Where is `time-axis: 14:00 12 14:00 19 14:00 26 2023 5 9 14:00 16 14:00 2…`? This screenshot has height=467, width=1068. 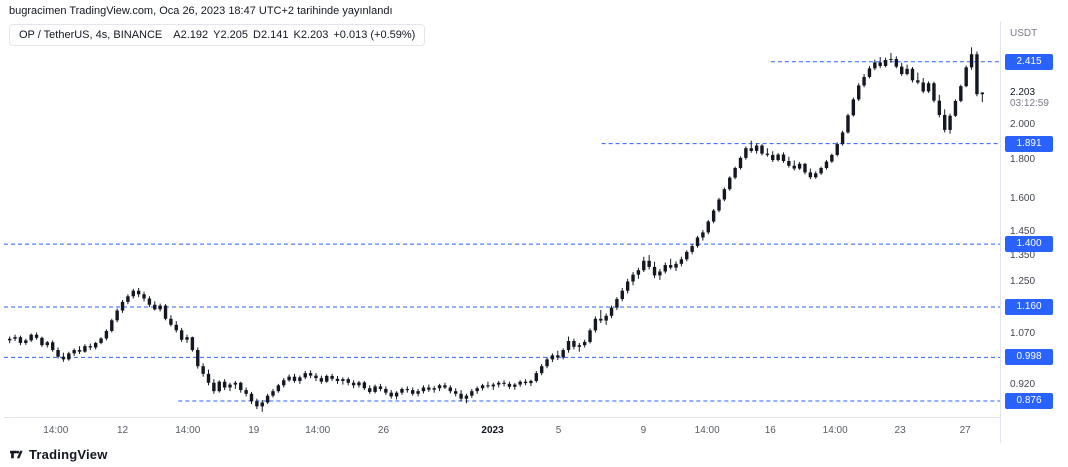 time-axis: 14:00 12 14:00 19 14:00 26 2023 5 9 14:00 16 14:00 2… is located at coordinates (502, 430).